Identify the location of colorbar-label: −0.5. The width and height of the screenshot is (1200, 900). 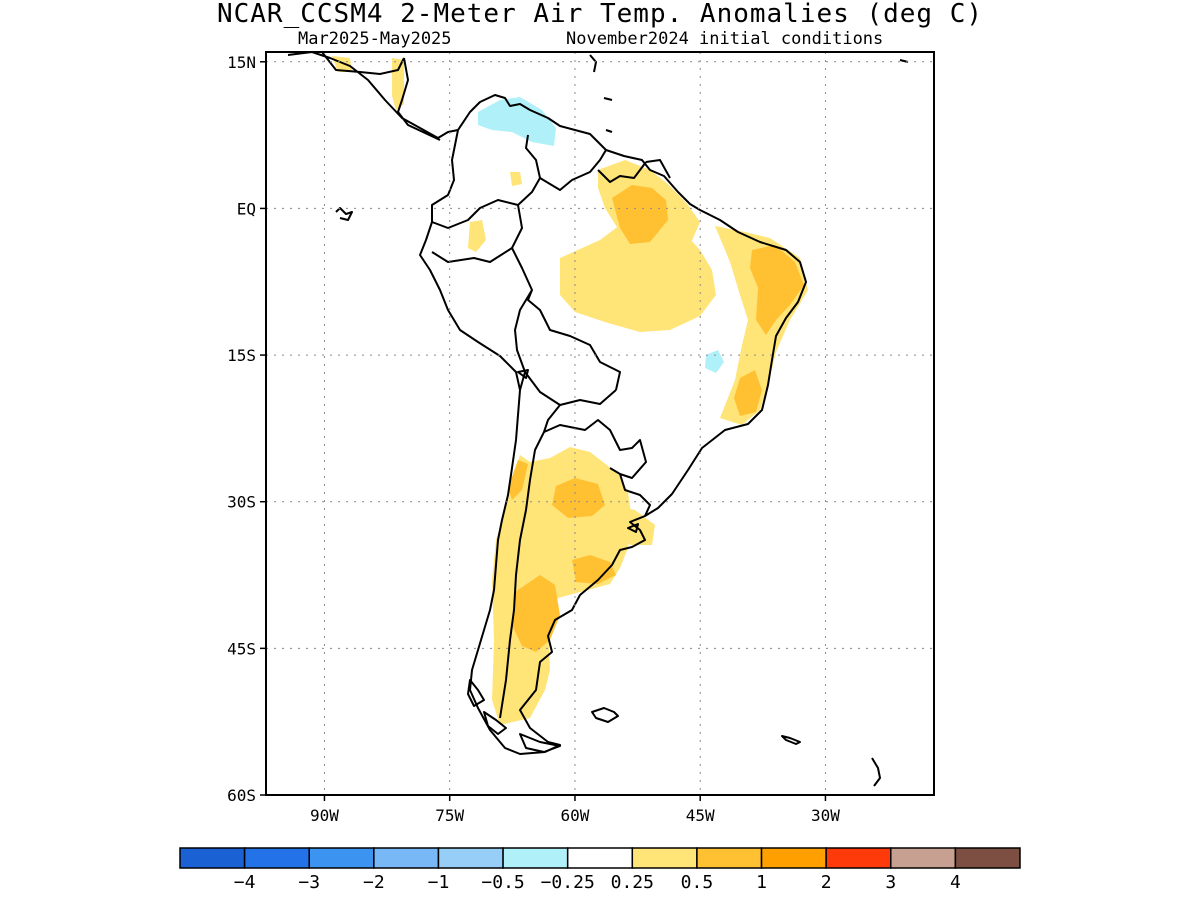
(502, 882).